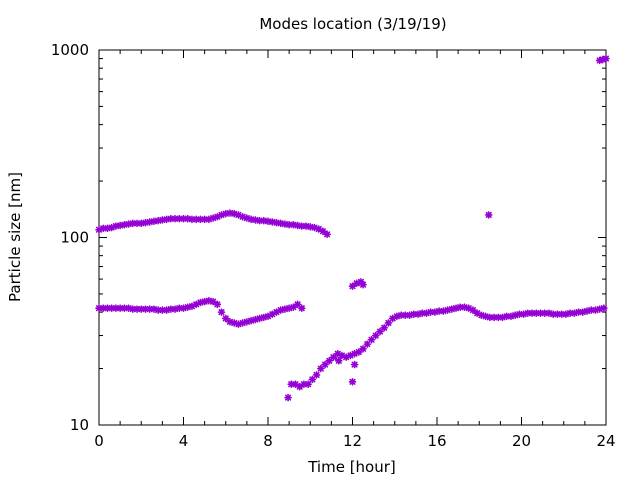 This screenshot has width=640, height=480. Describe the element at coordinates (436, 441) in the screenshot. I see `x-tick-label: 16` at that location.